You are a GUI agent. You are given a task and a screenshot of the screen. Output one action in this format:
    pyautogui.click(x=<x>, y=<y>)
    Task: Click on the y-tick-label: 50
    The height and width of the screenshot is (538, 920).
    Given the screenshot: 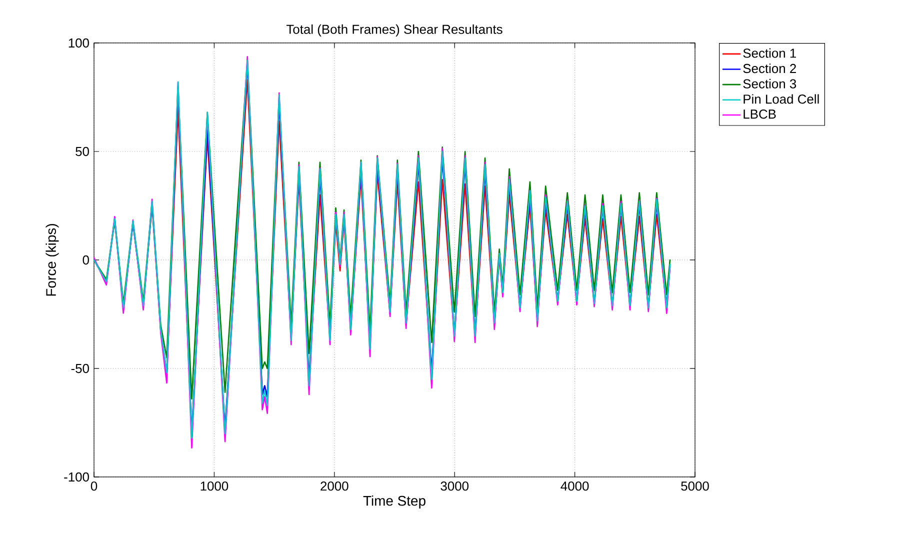 What is the action you would take?
    pyautogui.click(x=82, y=151)
    